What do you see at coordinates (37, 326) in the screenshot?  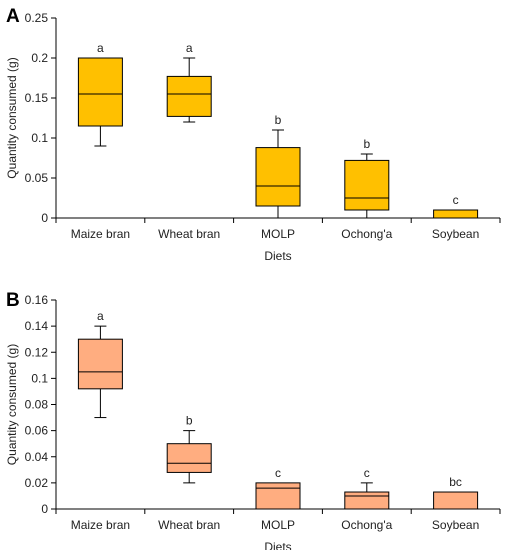 I see `y-tick-label: 0.14` at bounding box center [37, 326].